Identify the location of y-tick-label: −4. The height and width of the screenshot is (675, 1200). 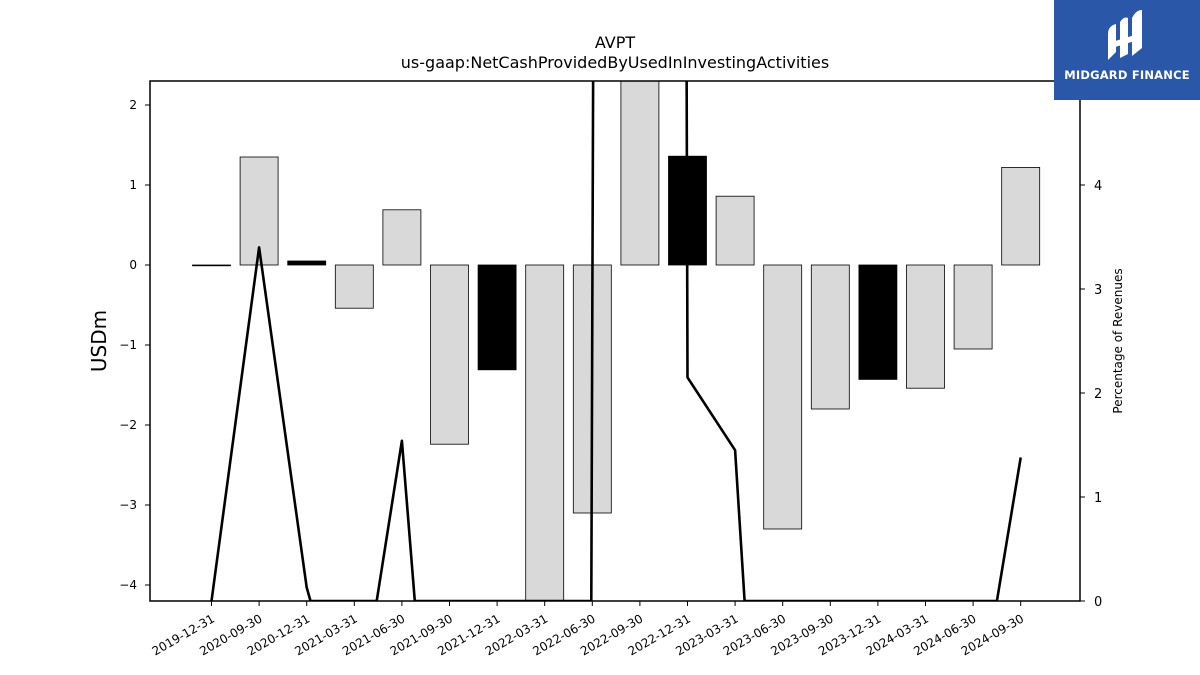
(128, 585).